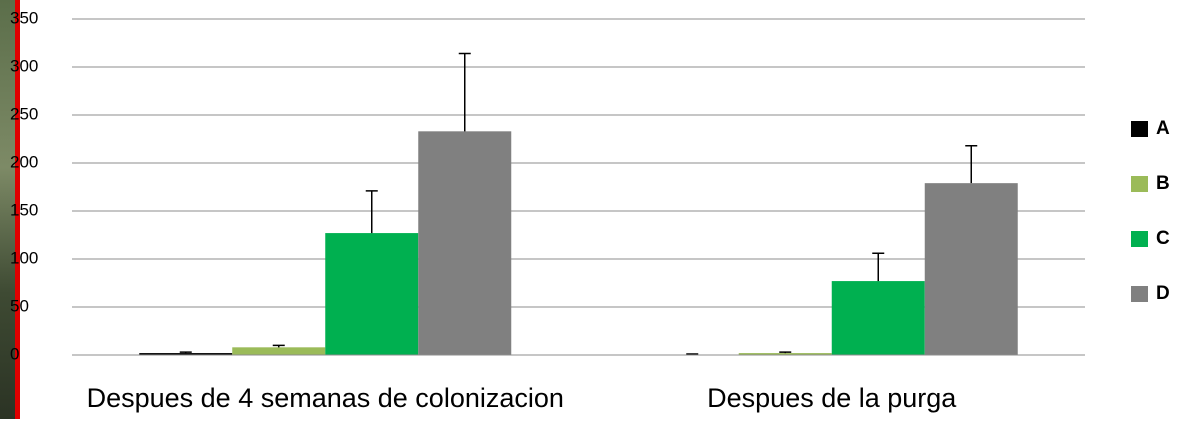  Describe the element at coordinates (24, 113) in the screenshot. I see `y-tick-label: 250` at that location.